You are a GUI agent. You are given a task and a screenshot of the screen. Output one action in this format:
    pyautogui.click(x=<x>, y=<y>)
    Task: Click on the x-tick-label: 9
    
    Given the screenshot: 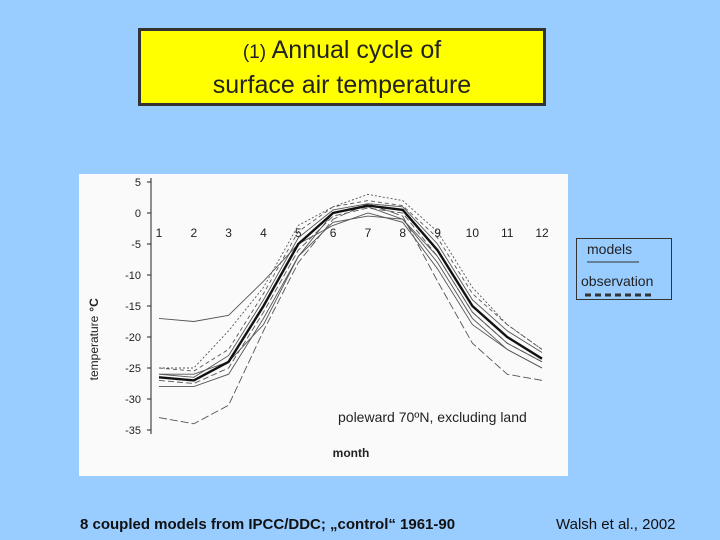 What is the action you would take?
    pyautogui.click(x=437, y=233)
    